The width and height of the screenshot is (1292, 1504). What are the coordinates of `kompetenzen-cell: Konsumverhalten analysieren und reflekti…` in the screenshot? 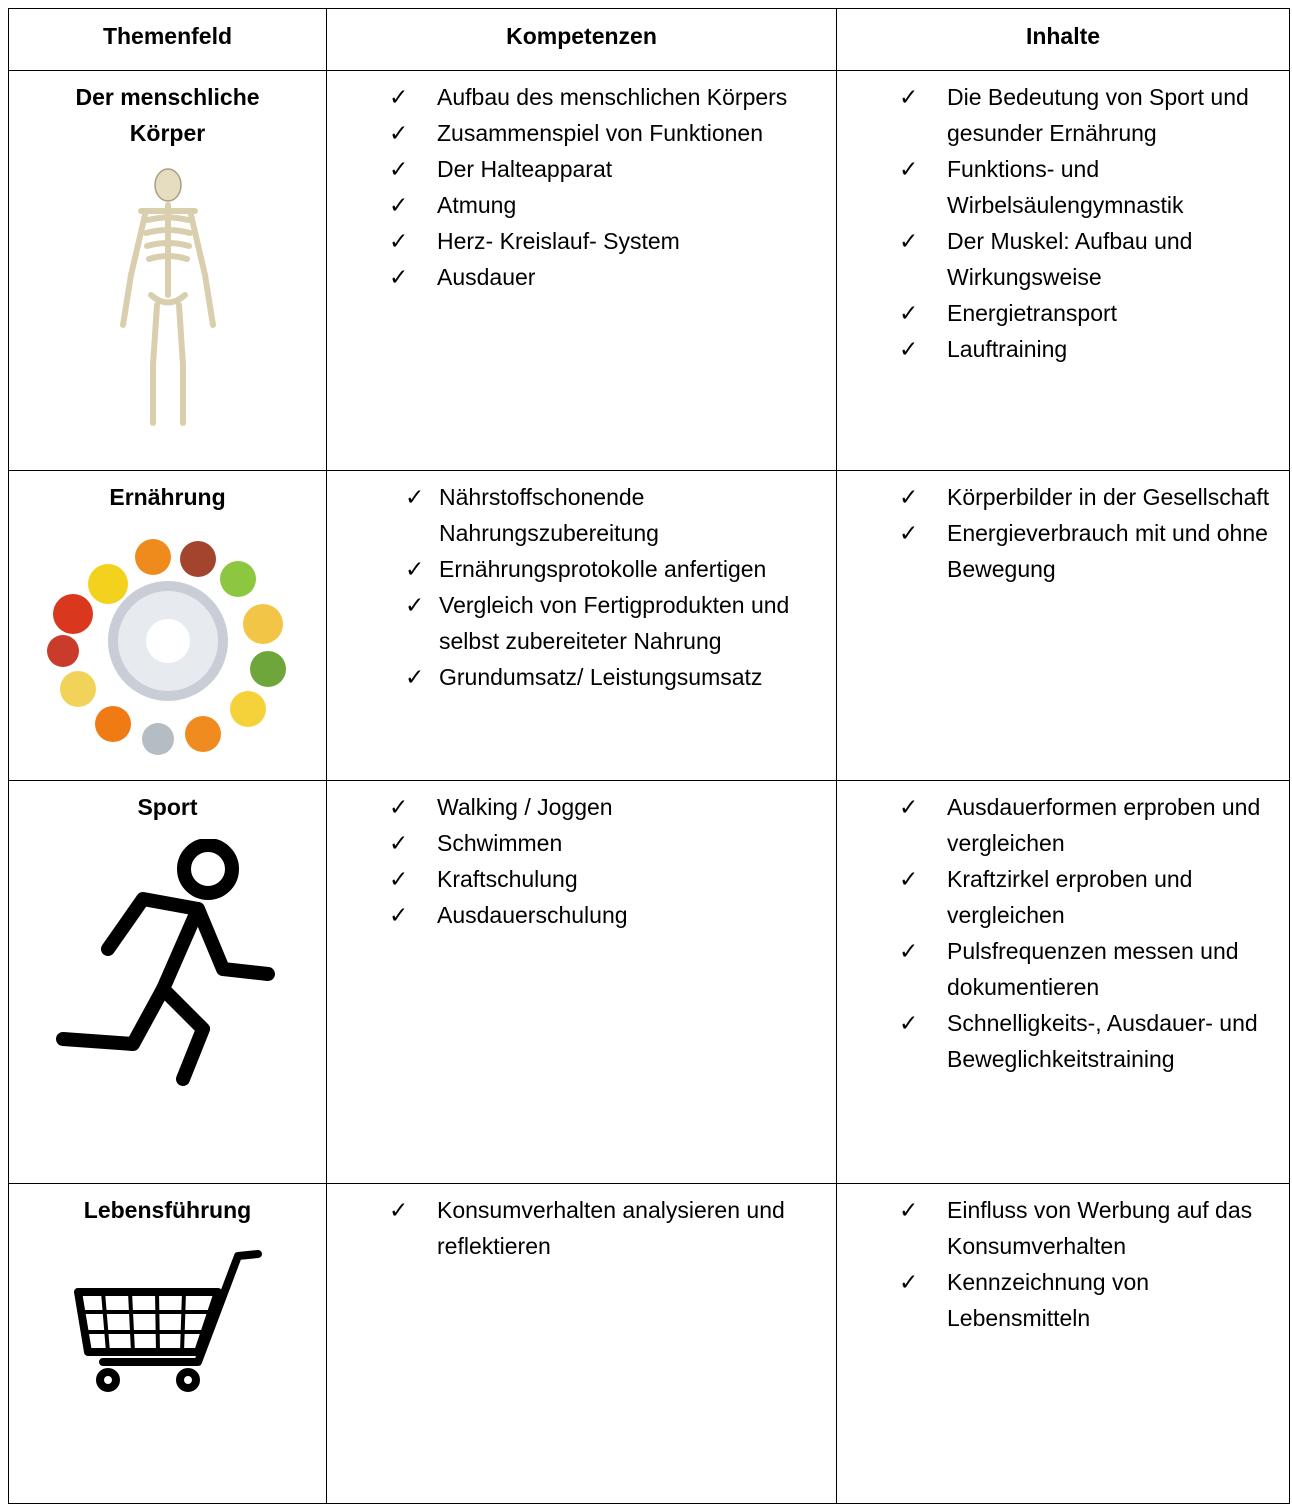 It's located at (581, 1343).